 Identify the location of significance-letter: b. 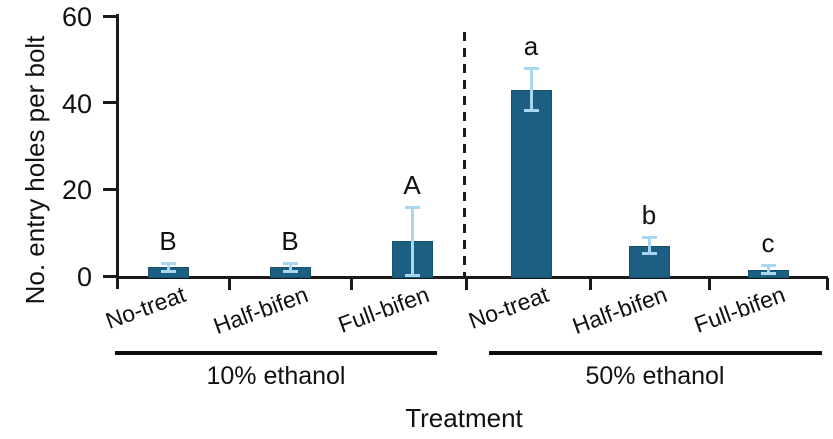
(649, 215).